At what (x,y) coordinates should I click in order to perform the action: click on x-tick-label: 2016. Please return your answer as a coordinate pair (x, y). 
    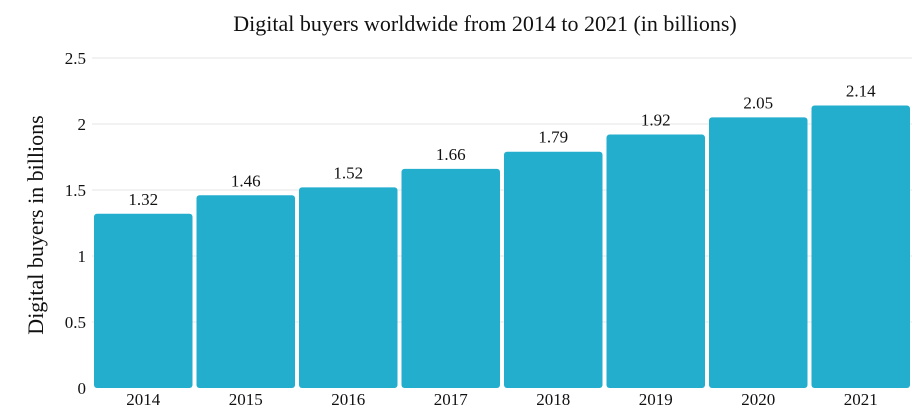
    Looking at the image, I should click on (348, 399).